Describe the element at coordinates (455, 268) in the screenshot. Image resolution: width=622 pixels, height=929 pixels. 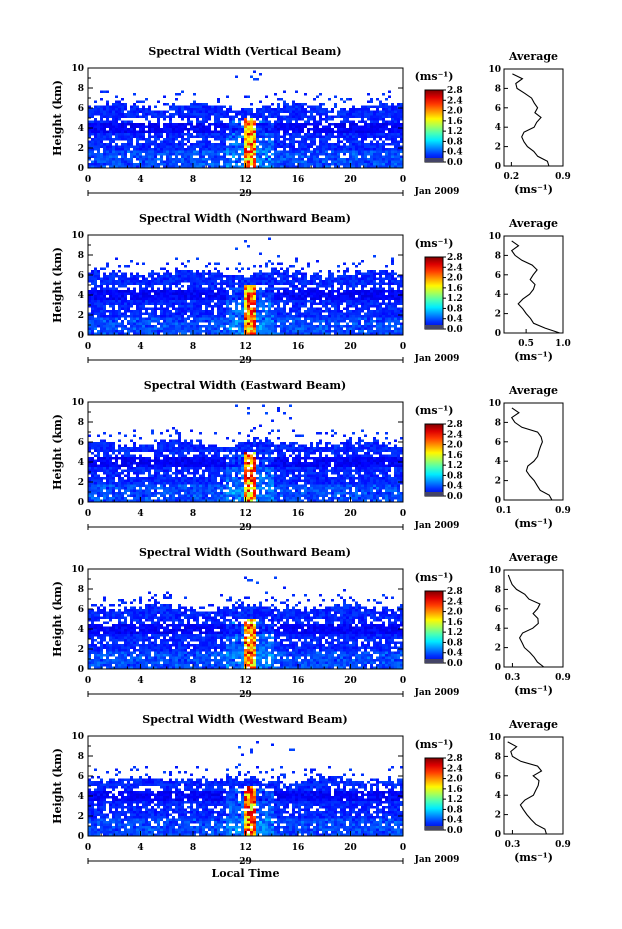
I see `colorbar-tick-label: 2.4` at that location.